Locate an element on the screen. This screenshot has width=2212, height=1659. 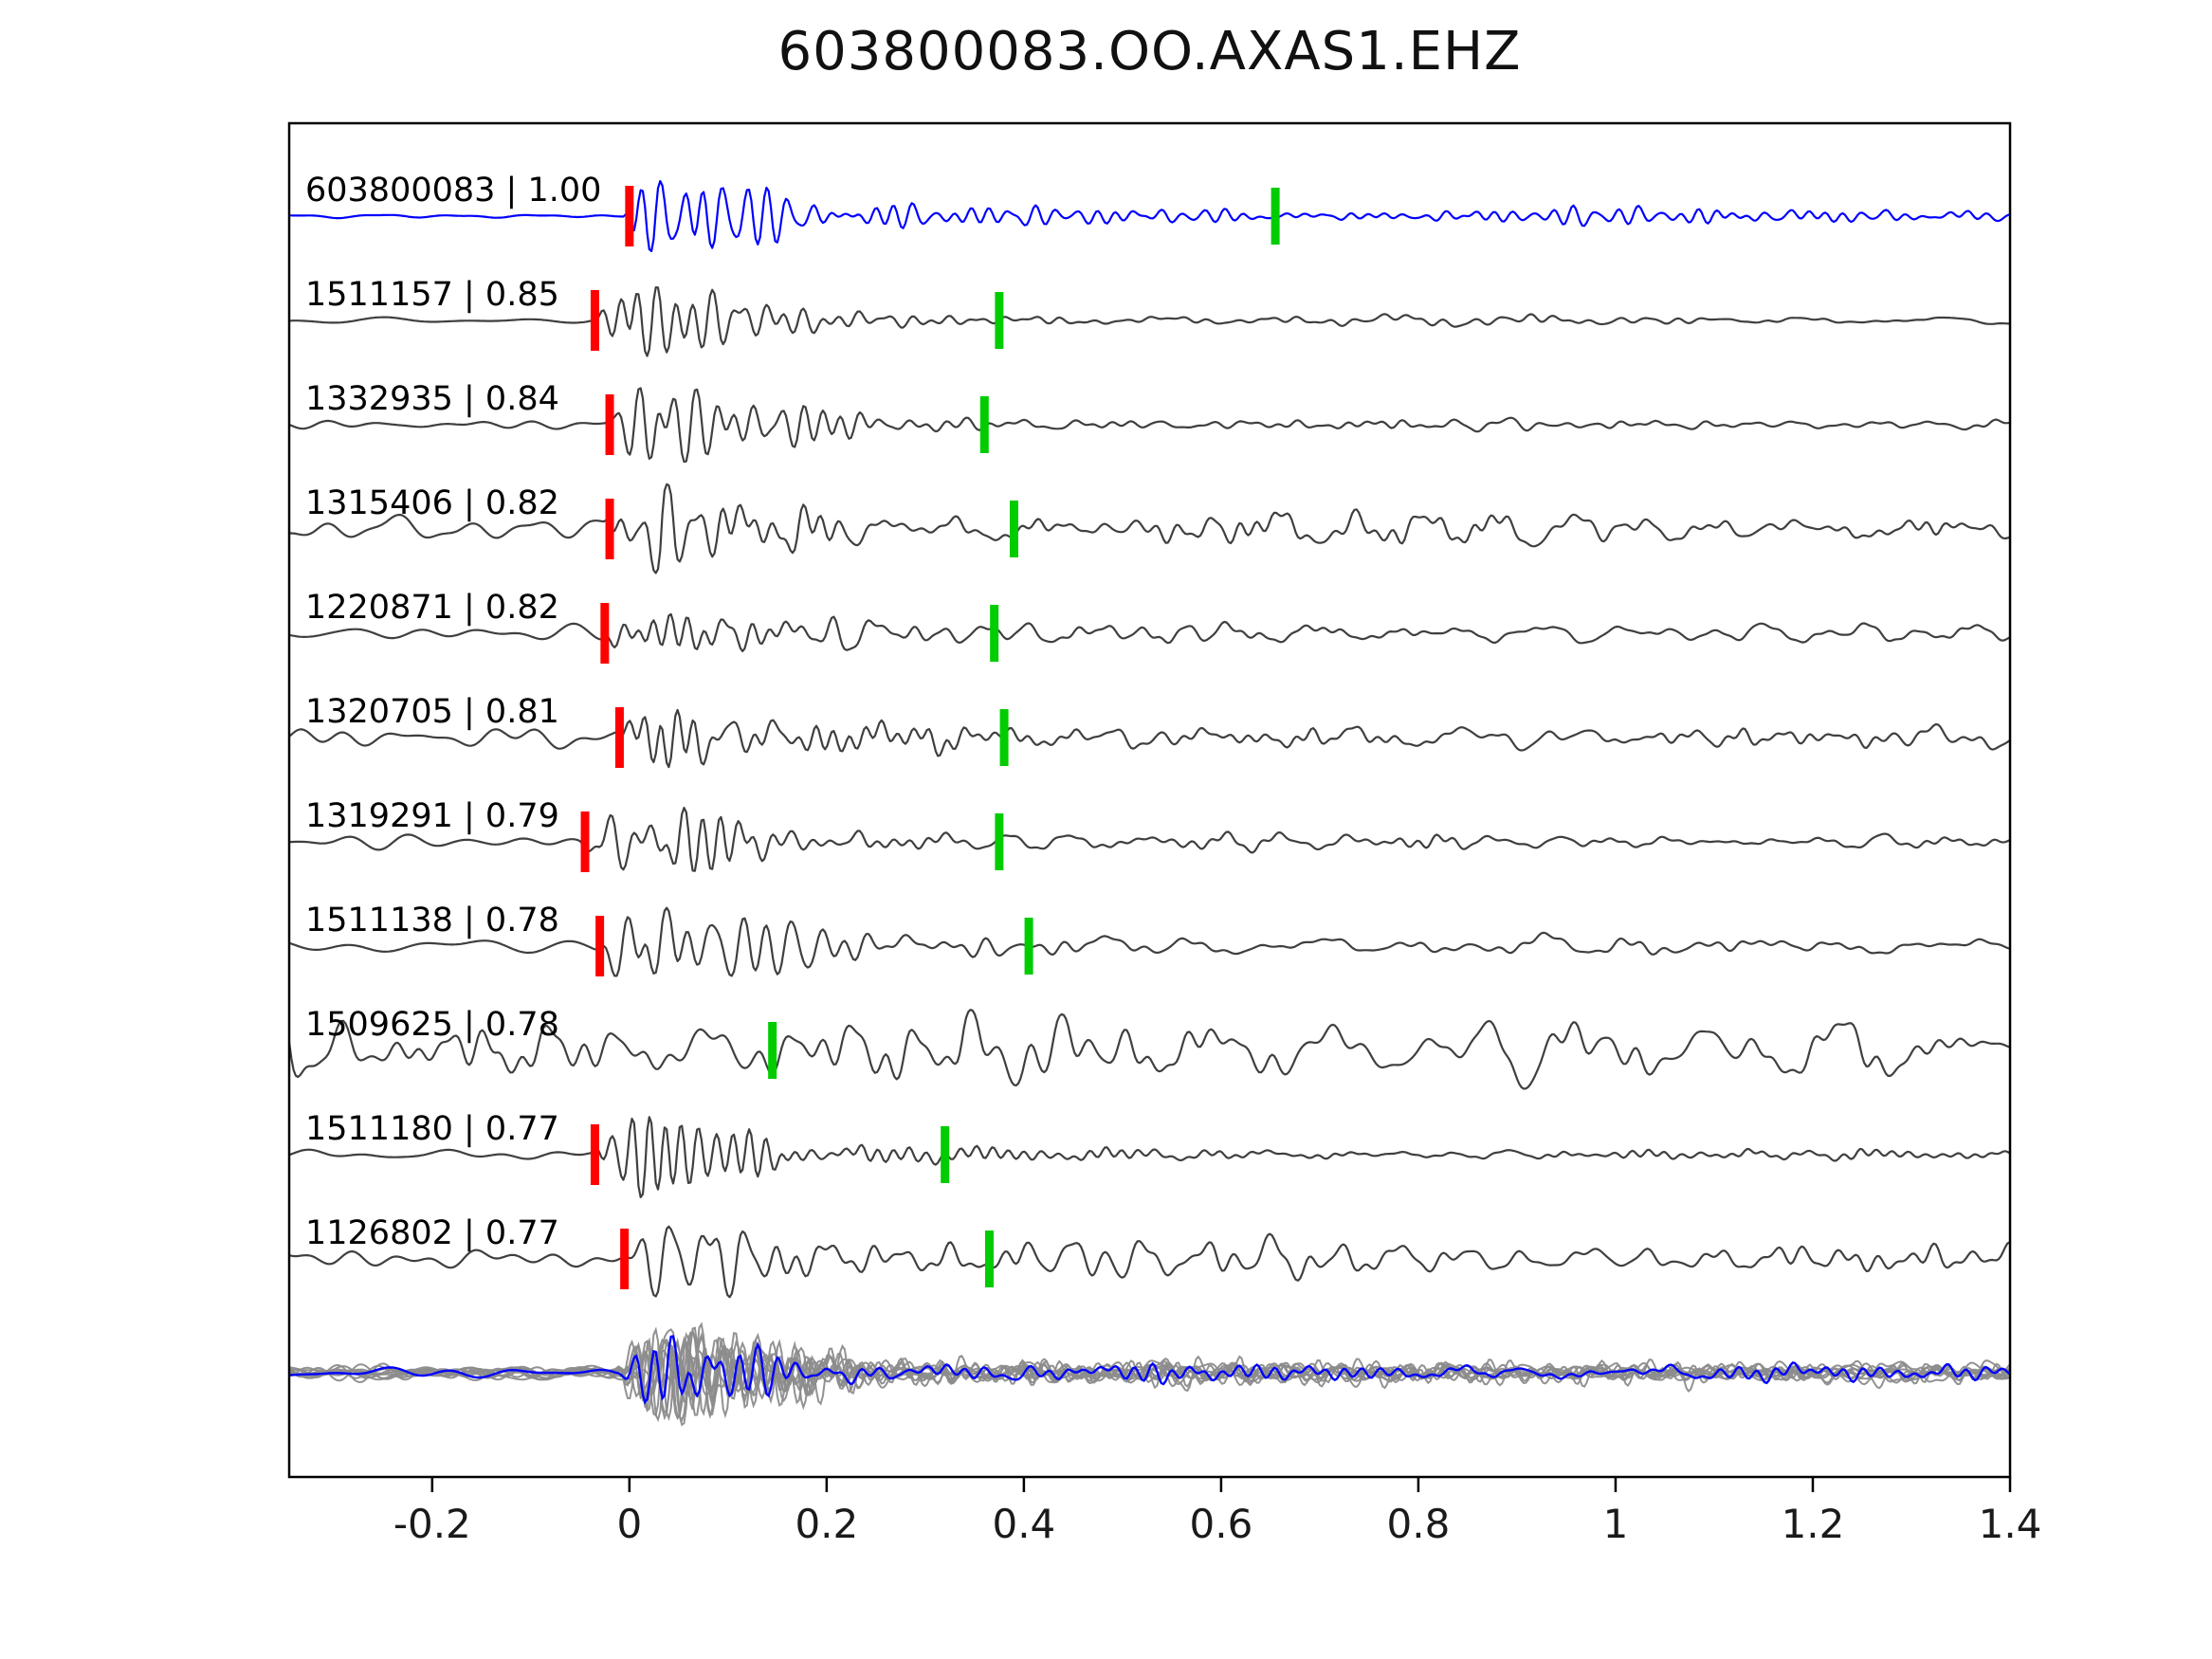
trace-label-1511157: 1511157 | 0.85 is located at coordinates (432, 295).